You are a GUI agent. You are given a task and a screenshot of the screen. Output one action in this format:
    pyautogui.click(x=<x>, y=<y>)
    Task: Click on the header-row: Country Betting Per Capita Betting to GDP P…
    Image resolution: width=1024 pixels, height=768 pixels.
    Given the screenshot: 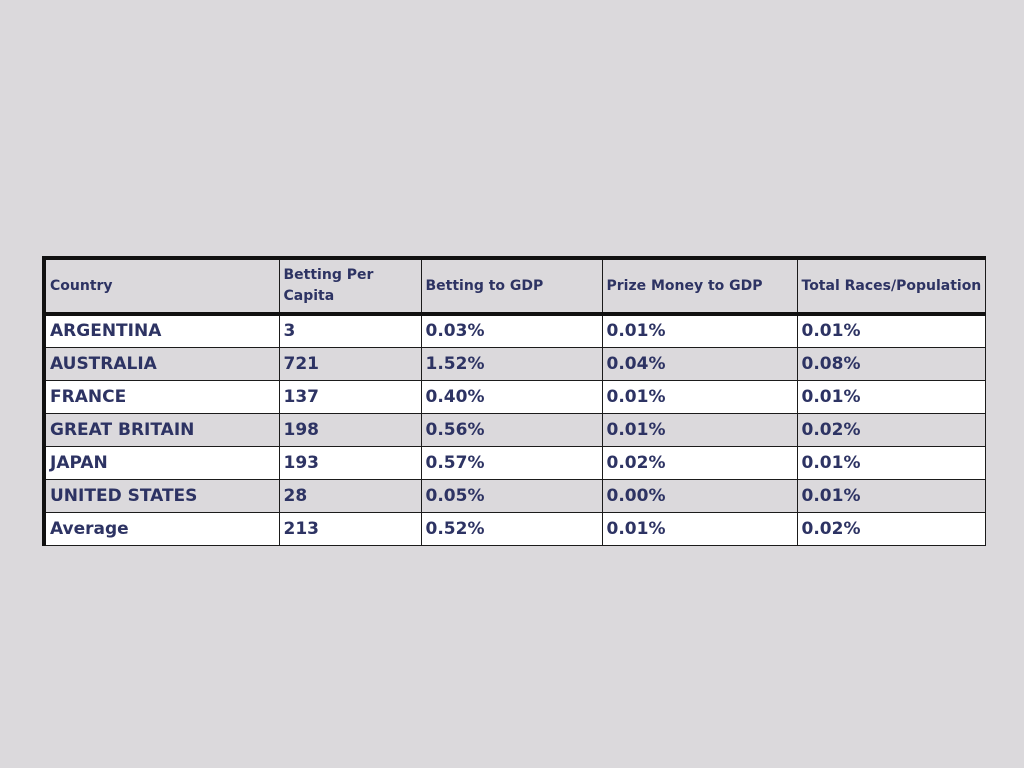 What is the action you would take?
    pyautogui.click(x=514, y=286)
    